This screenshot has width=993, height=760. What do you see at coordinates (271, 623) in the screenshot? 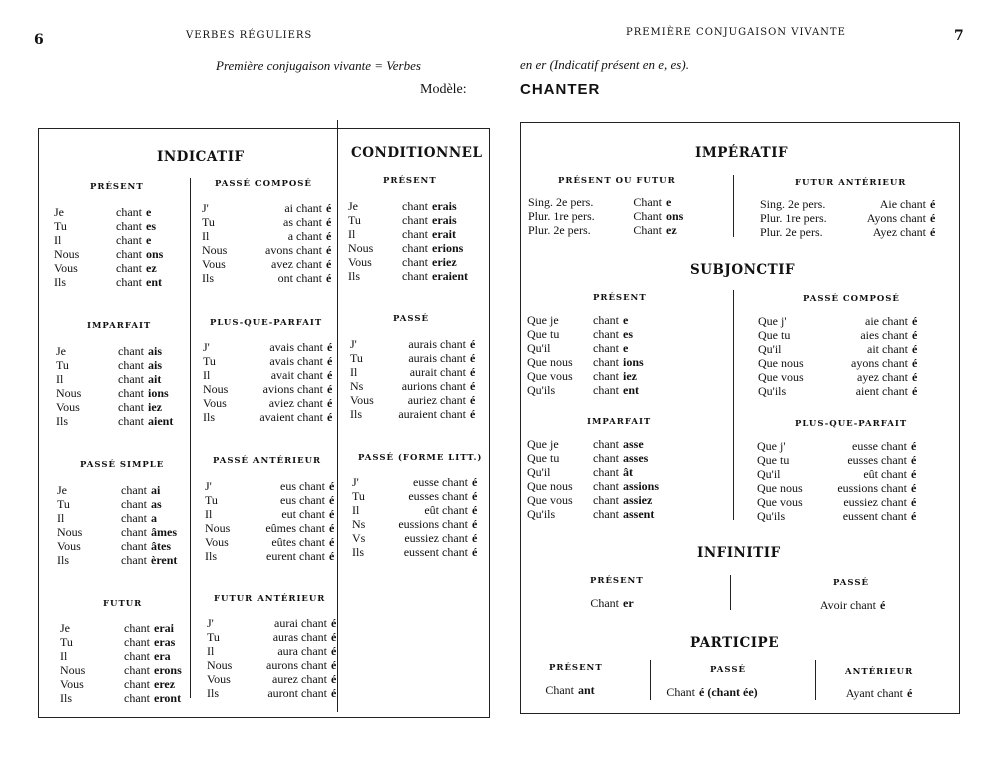
I see `conjugation-row: J' aurai chant é` at bounding box center [271, 623].